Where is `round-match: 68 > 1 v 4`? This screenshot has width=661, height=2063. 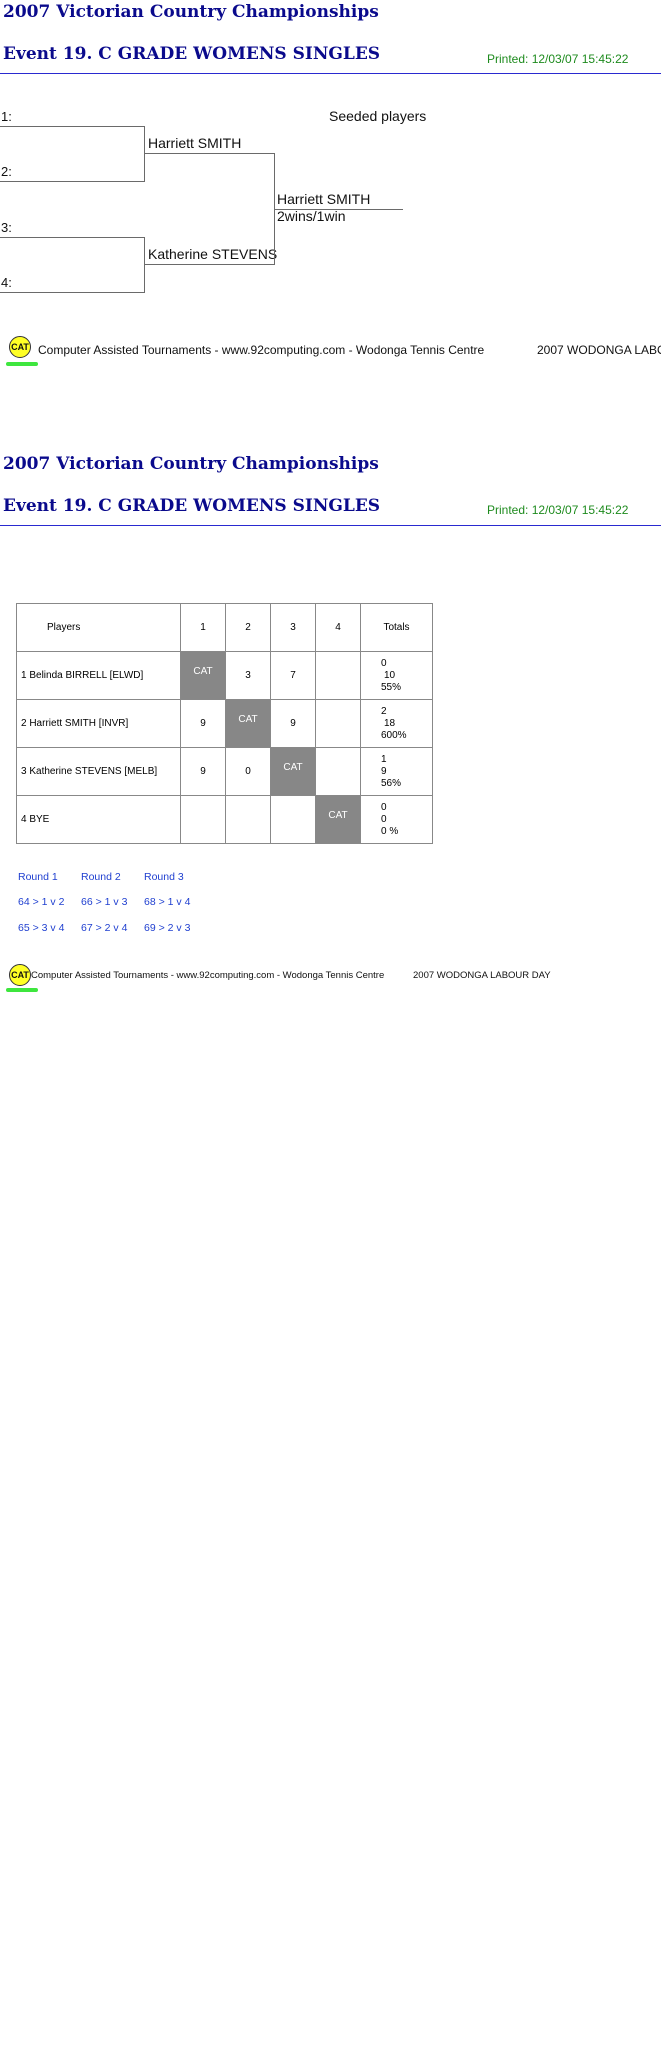 round-match: 68 > 1 v 4 is located at coordinates (167, 902).